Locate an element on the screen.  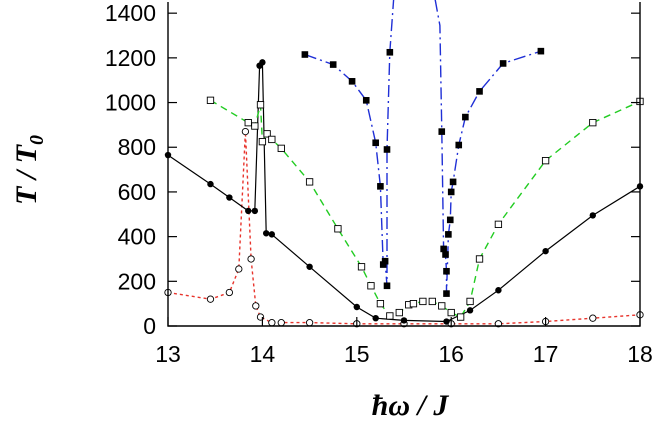
series-4-line-right is located at coordinates (488, 147).